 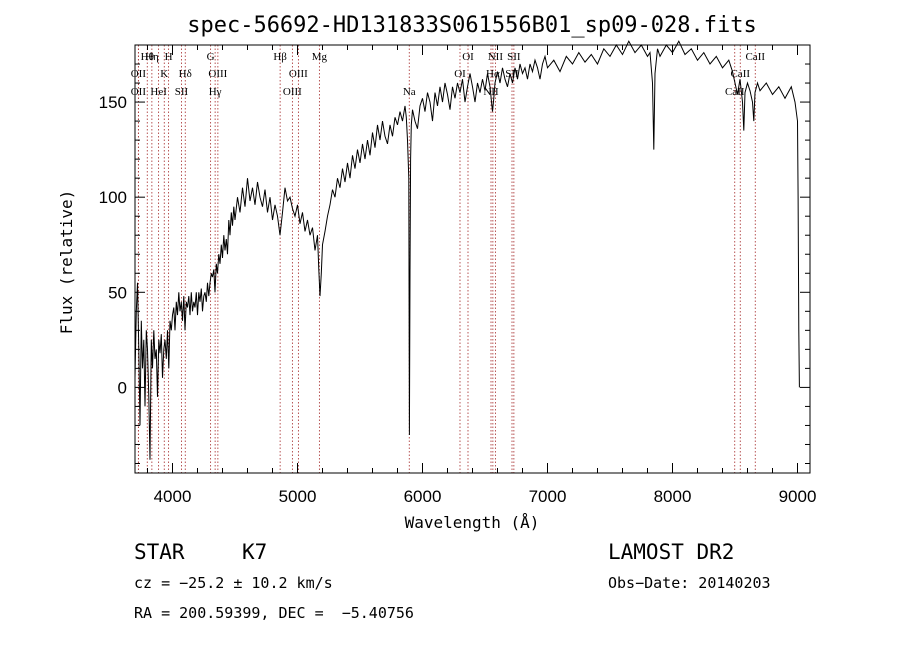 I want to click on object-type: STAR, so click(x=159, y=552).